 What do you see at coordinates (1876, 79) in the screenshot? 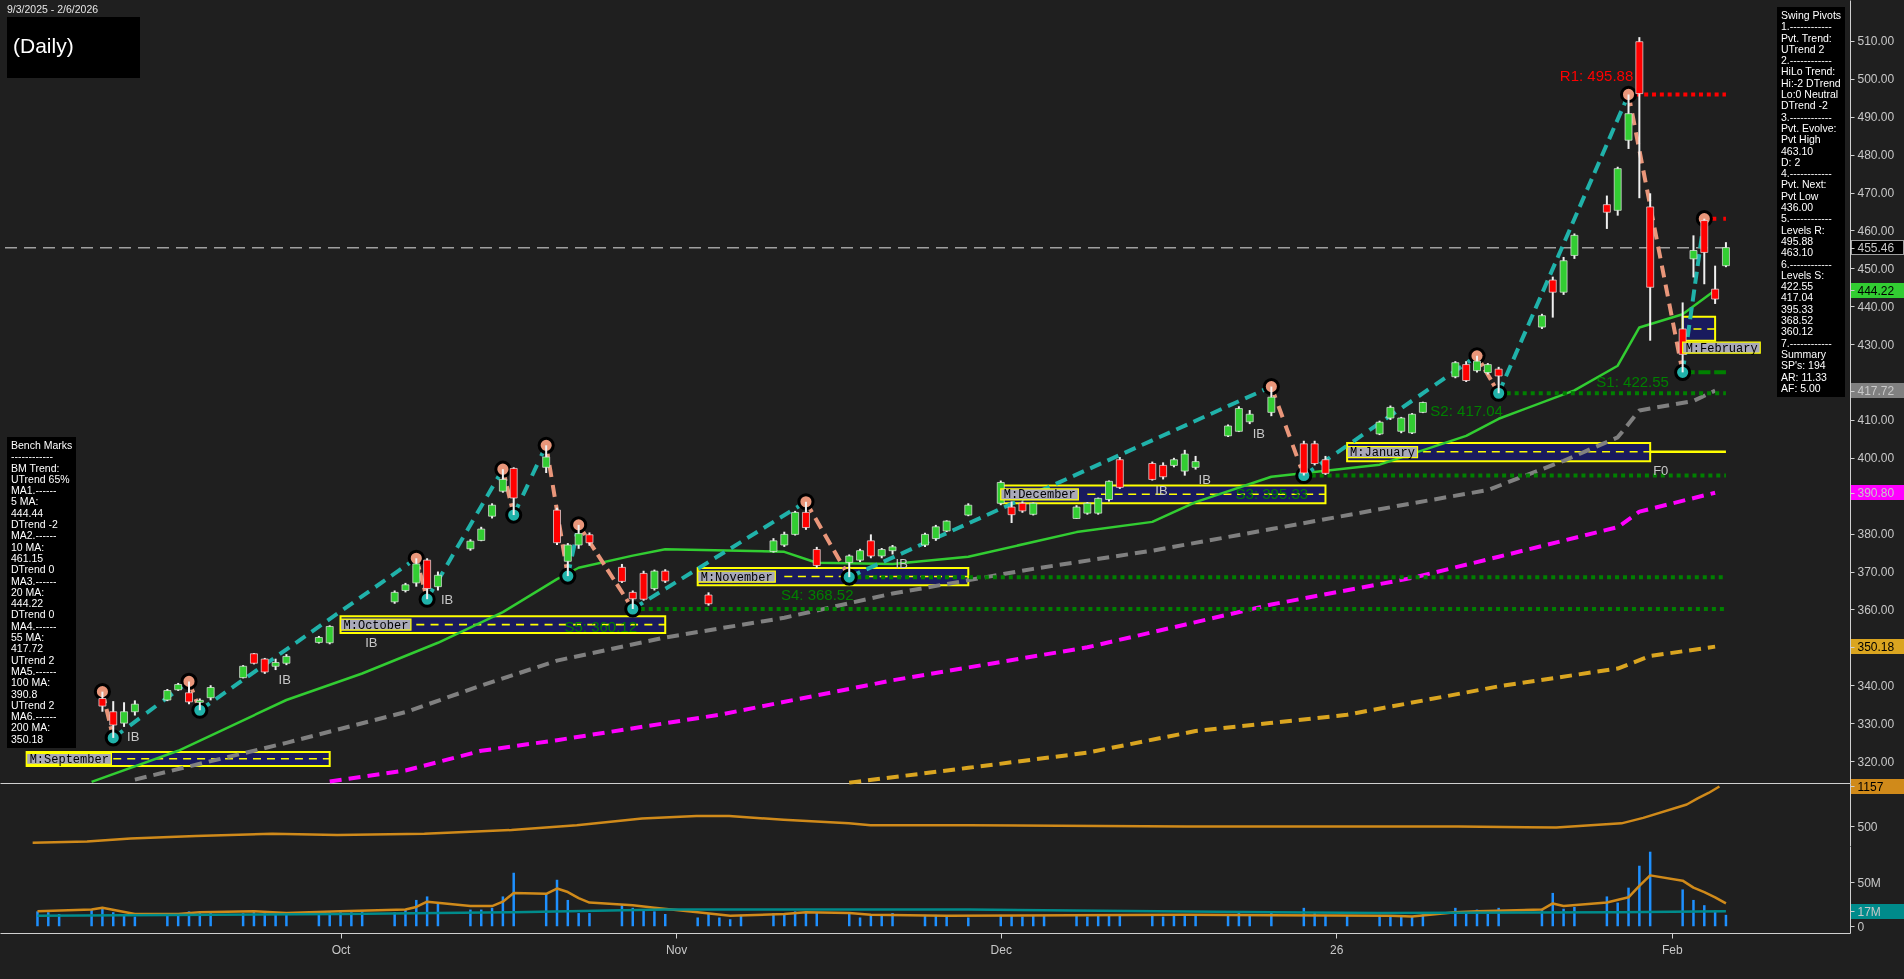
I see `y-tick-label: 500.00` at bounding box center [1876, 79].